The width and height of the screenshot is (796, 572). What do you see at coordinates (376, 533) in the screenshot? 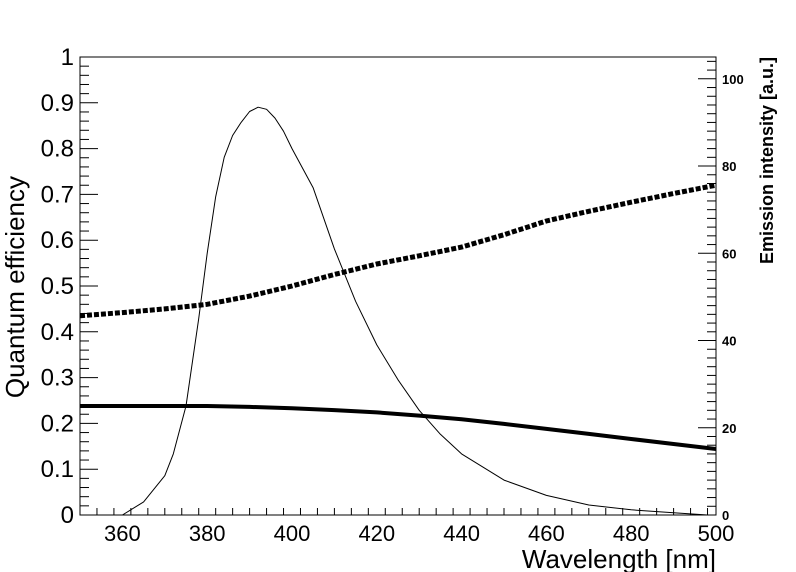
I see `x-tick-label: 420` at bounding box center [376, 533].